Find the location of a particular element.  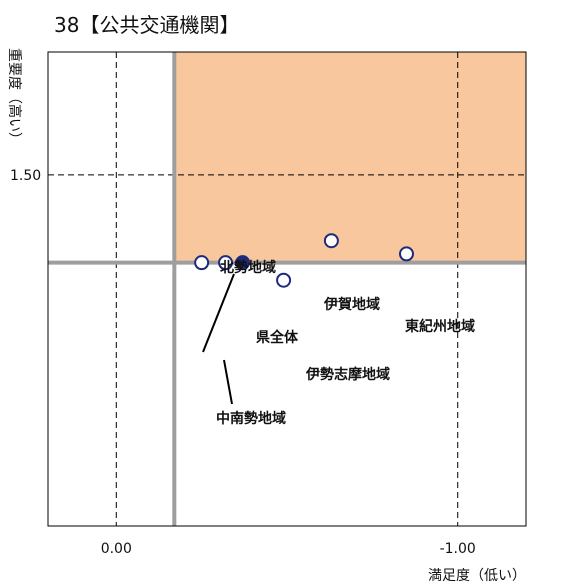

data-point-label-4: 伊賀地域 is located at coordinates (351, 304).